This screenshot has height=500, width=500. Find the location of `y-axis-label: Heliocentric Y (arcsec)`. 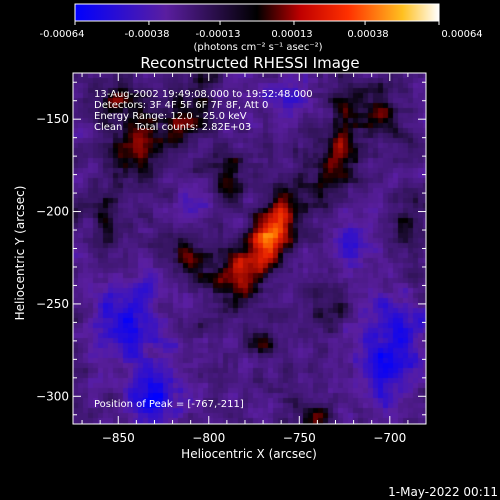

y-axis-label: Heliocentric Y (arcsec) is located at coordinates (20, 253).